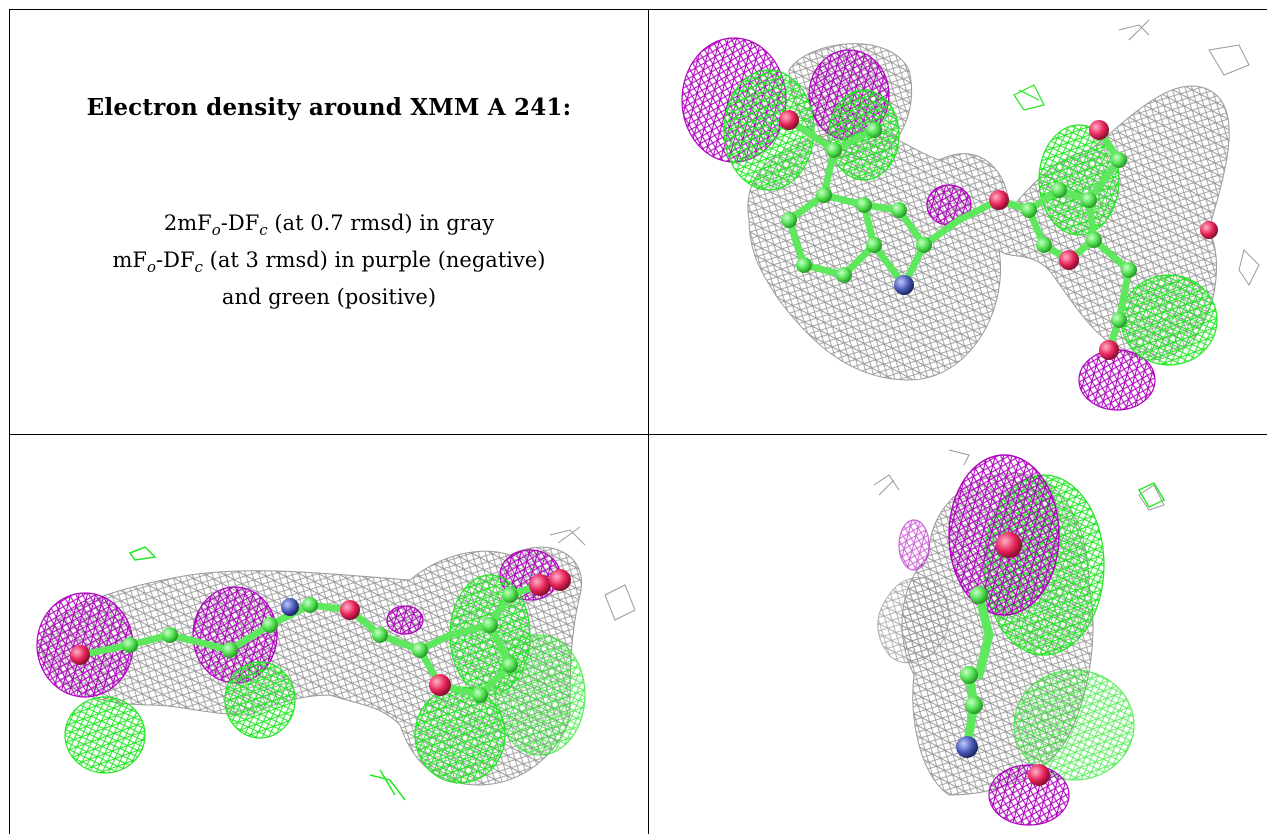 The height and width of the screenshot is (835, 1276). What do you see at coordinates (381, 223) in the screenshot?
I see `legend-text: (at 0.7 rmsd) in gray` at bounding box center [381, 223].